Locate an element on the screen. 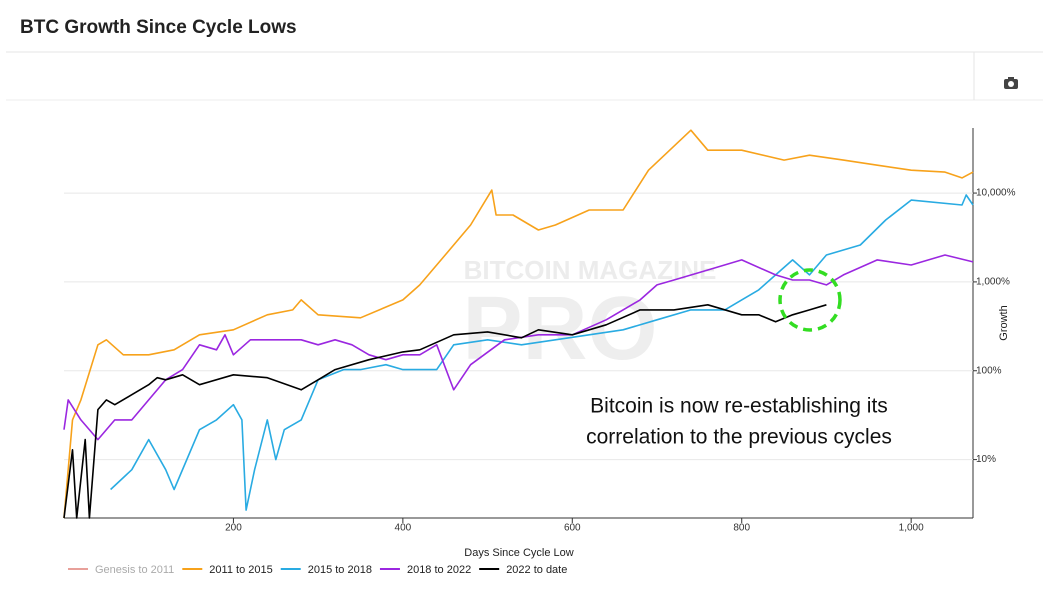 The image size is (1043, 592). x-axis-label: Days Since Cycle Low is located at coordinates (518, 553).